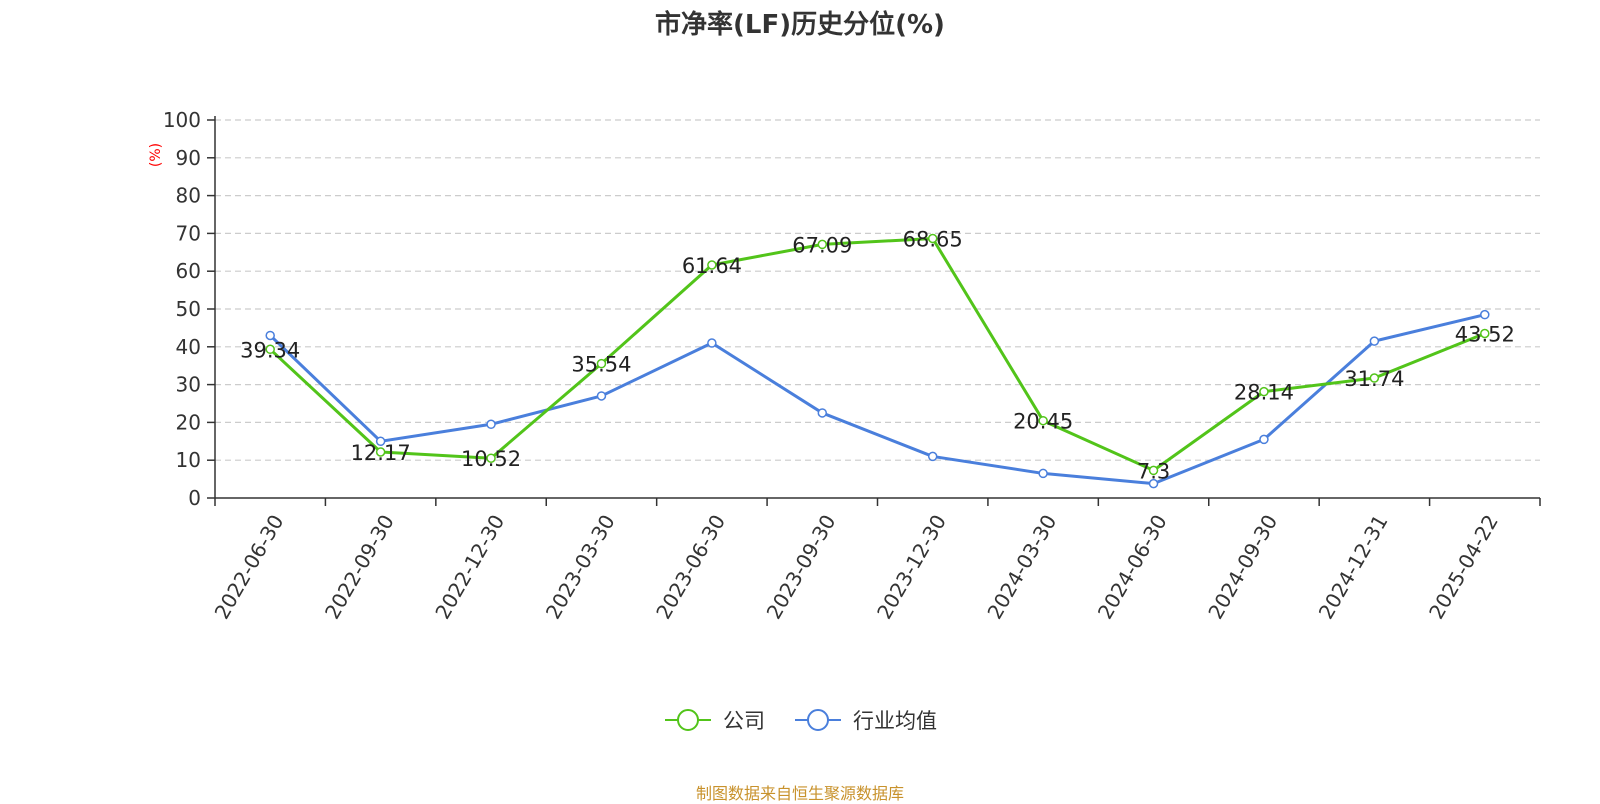 This screenshot has width=1600, height=804. I want to click on data-label: 39.34, so click(270, 350).